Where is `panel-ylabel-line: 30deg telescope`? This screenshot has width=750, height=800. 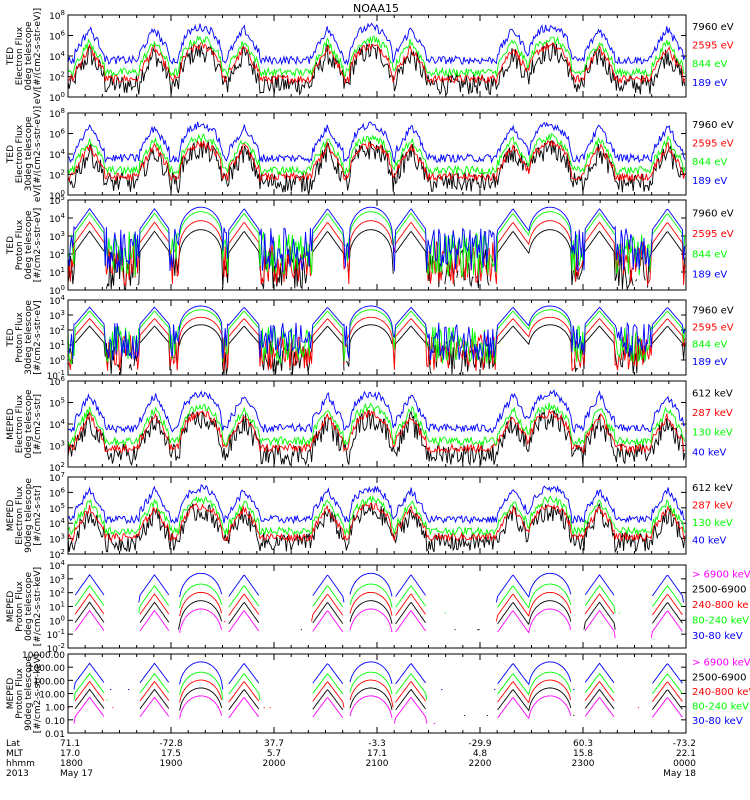 panel-ylabel-line: 30deg telescope is located at coordinates (29, 153).